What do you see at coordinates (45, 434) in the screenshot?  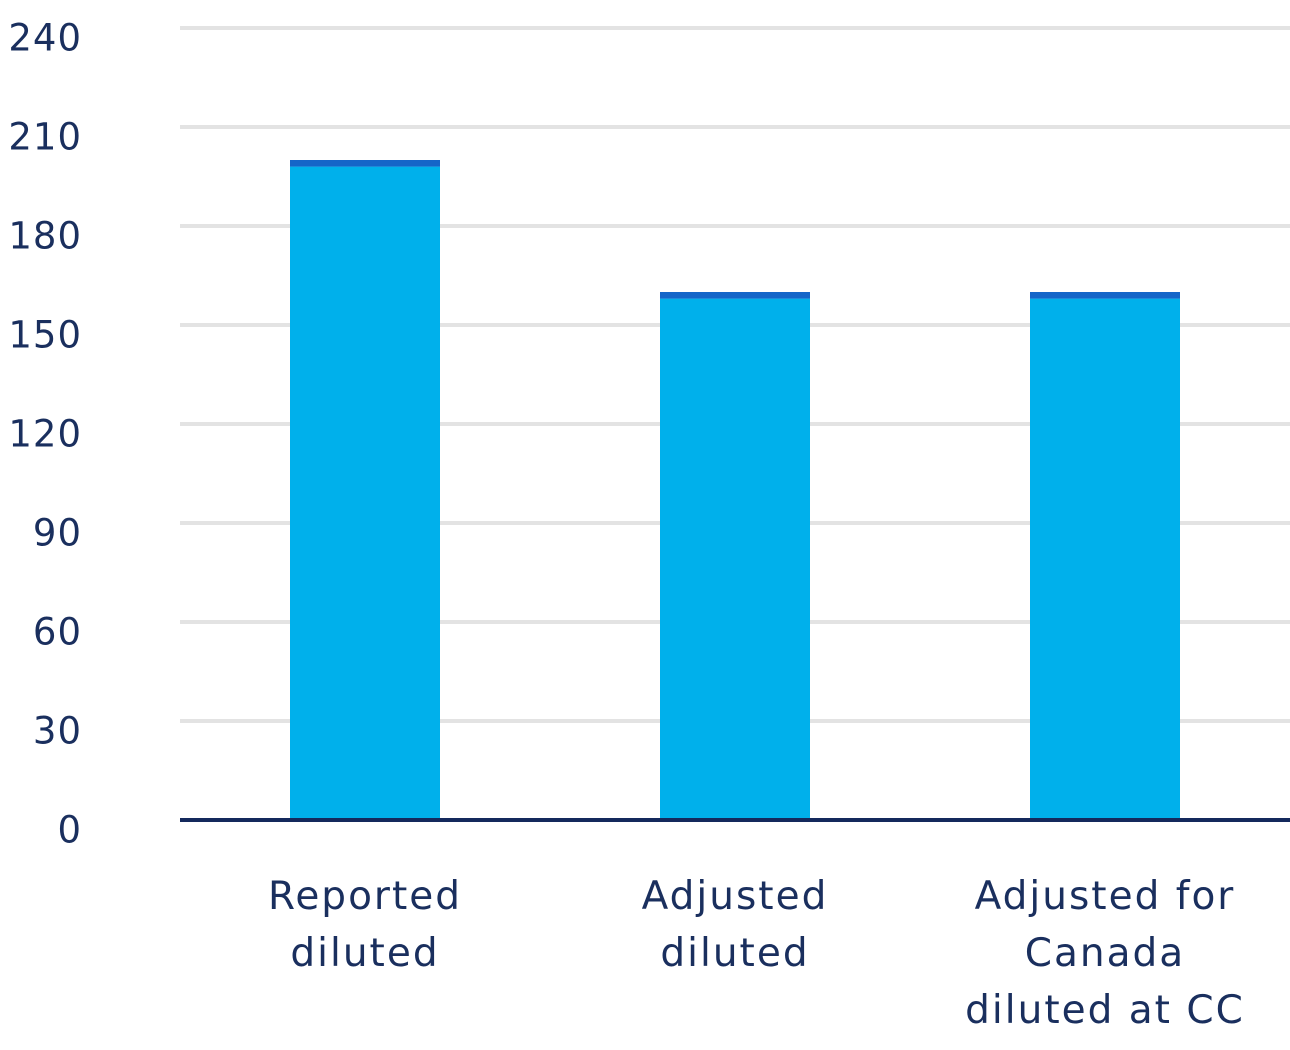 I see `y-tick-label: 120` at bounding box center [45, 434].